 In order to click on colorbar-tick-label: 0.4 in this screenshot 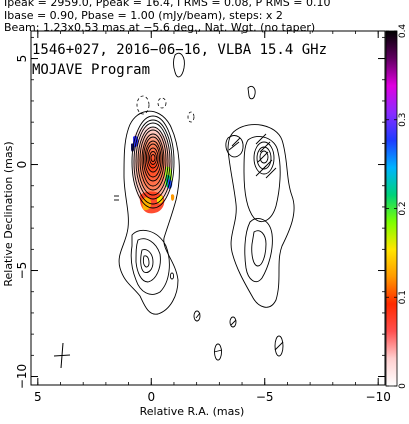, I will do `click(403, 31)`.